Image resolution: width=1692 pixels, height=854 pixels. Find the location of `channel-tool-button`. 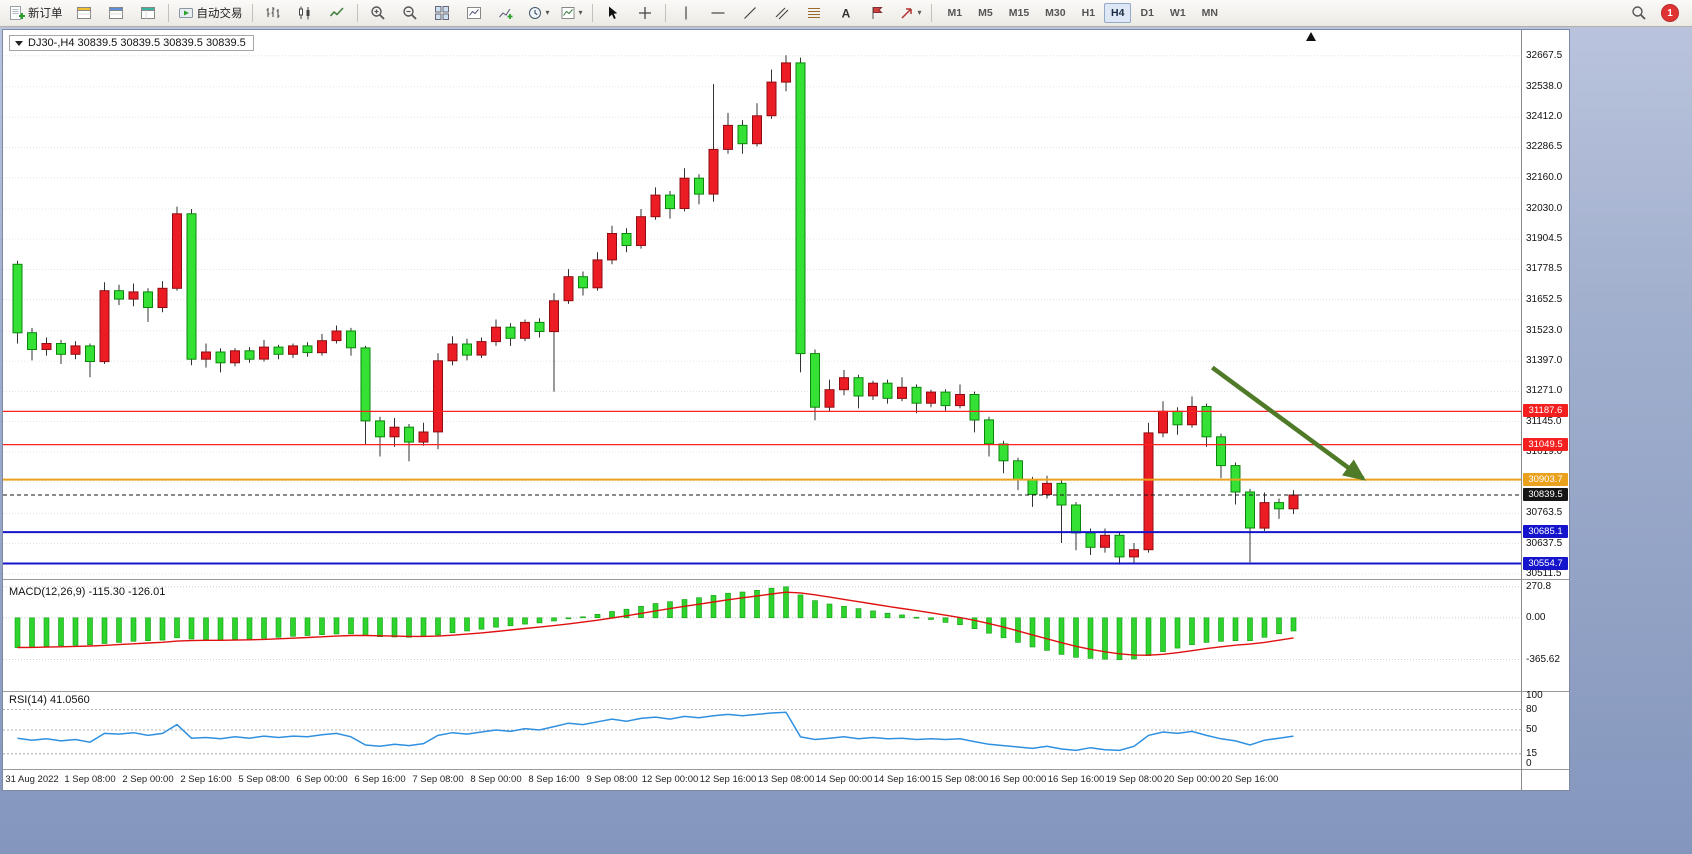

channel-tool-button is located at coordinates (782, 13).